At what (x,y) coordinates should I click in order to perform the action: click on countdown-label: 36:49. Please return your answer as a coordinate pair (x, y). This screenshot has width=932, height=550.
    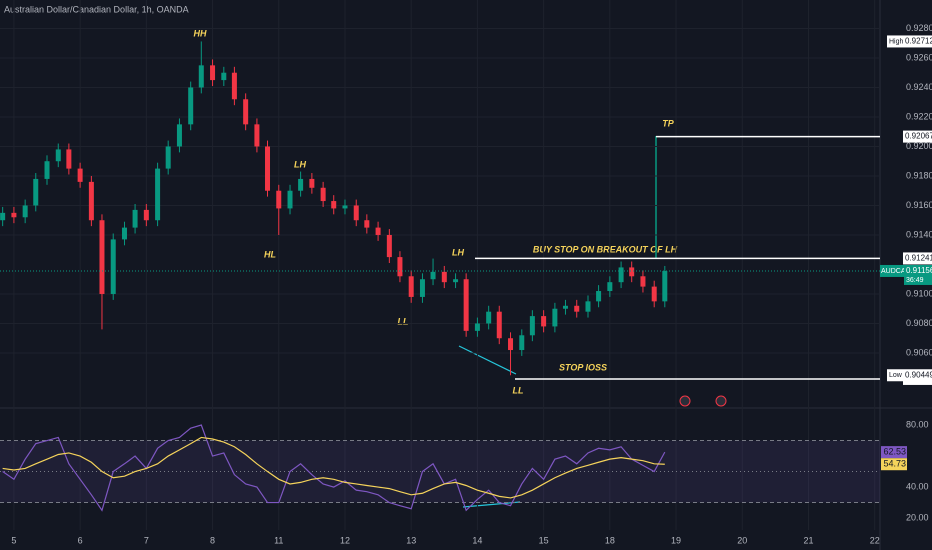
    Looking at the image, I should click on (915, 280).